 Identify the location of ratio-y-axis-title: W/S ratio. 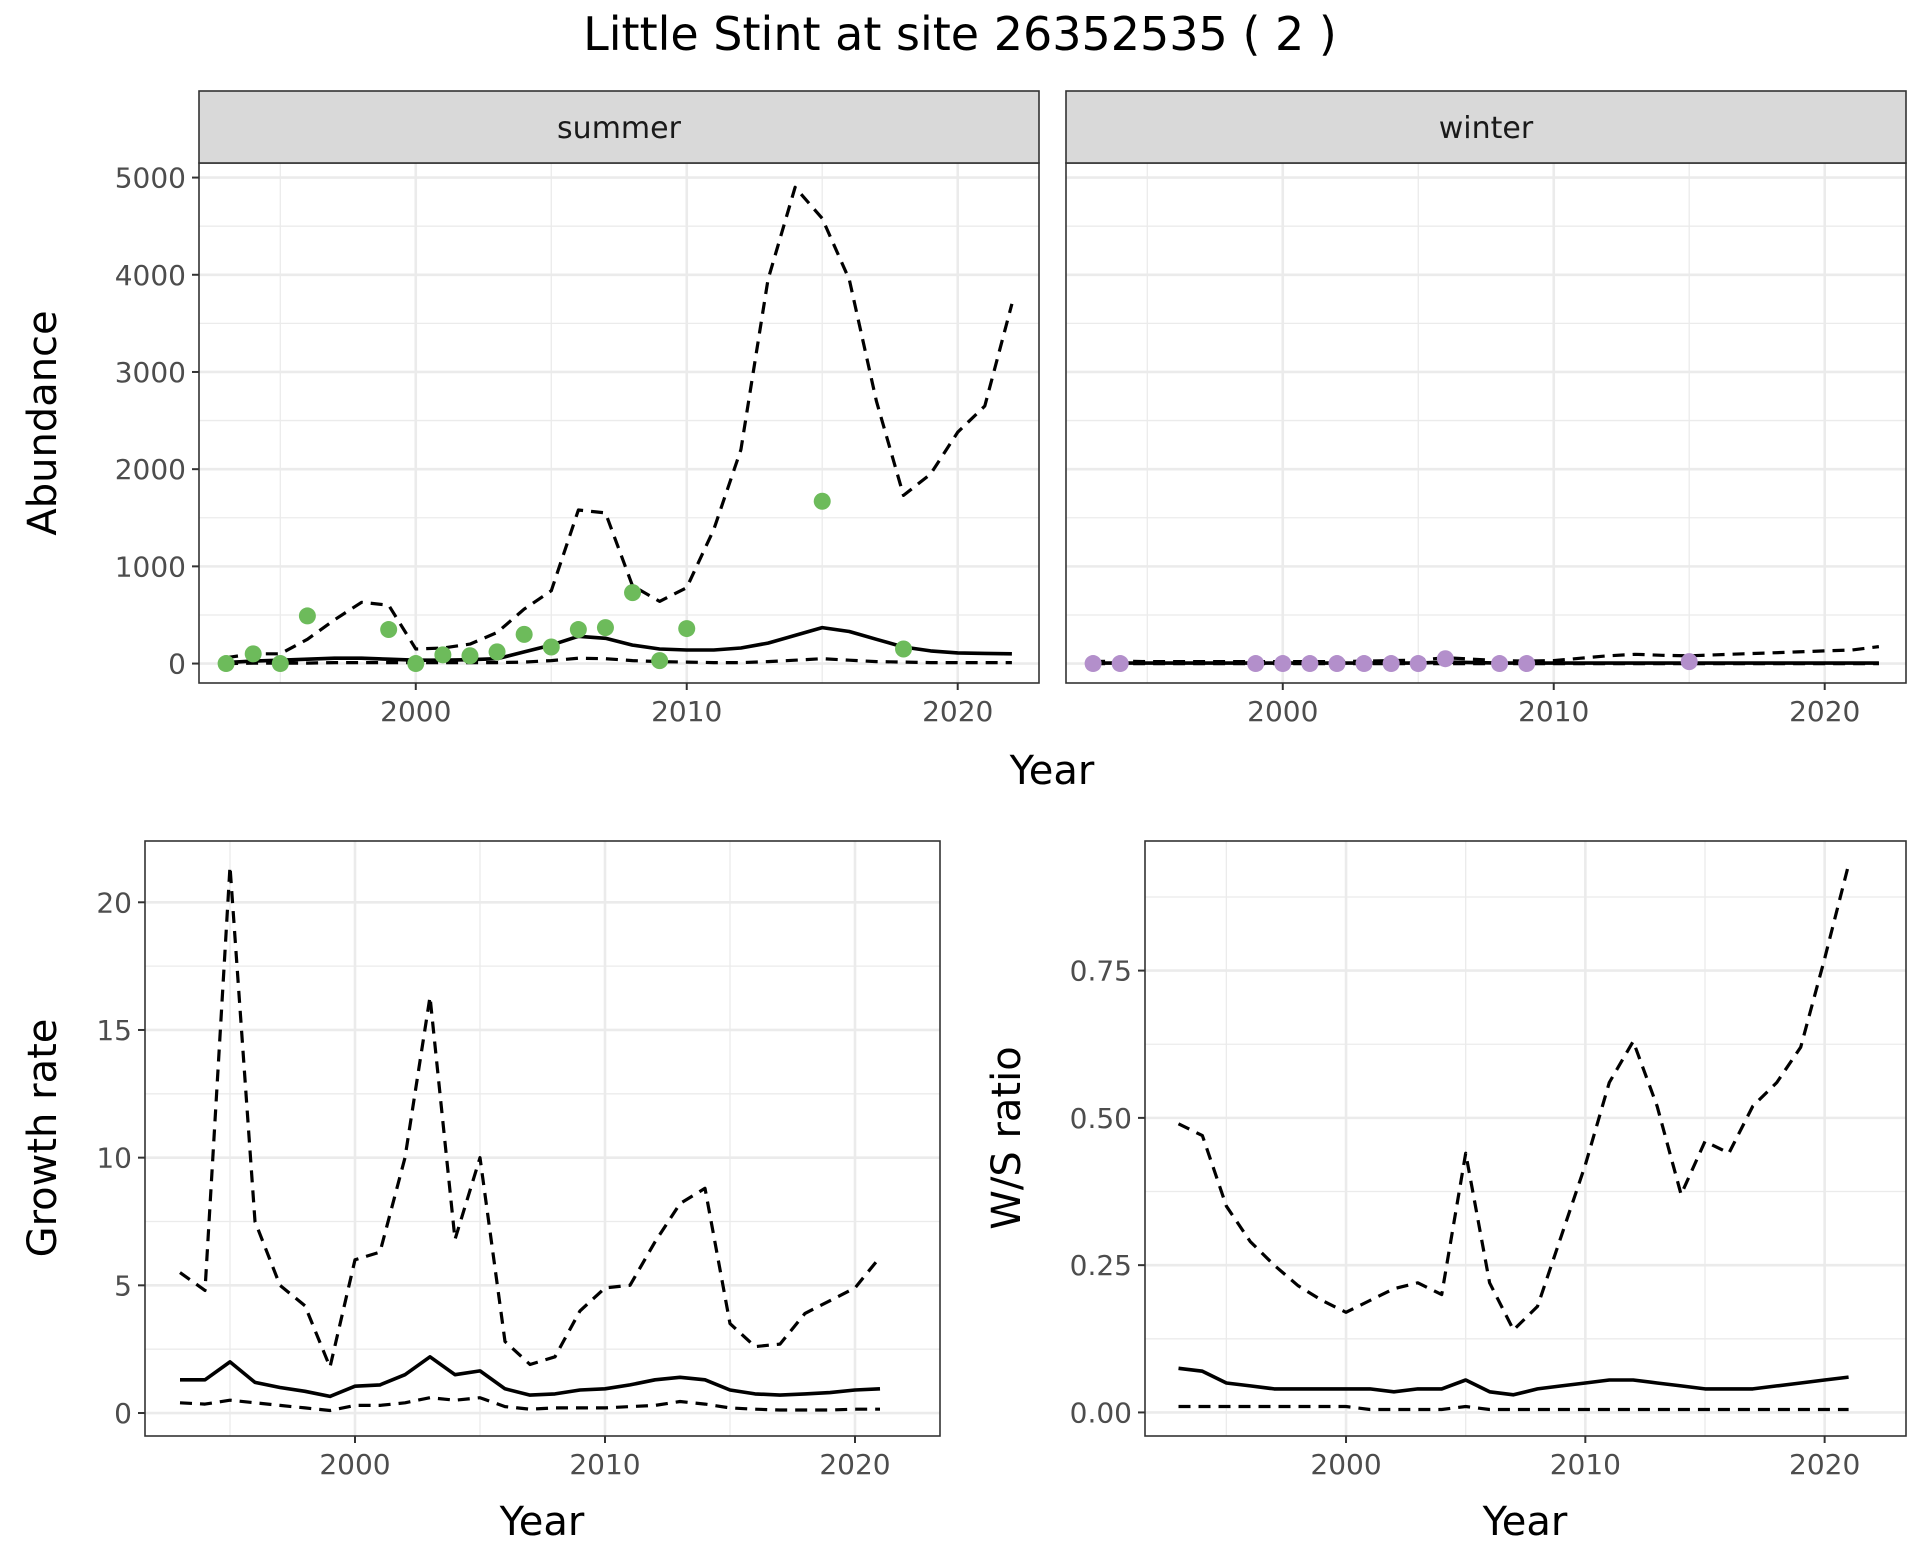
(1007, 1137).